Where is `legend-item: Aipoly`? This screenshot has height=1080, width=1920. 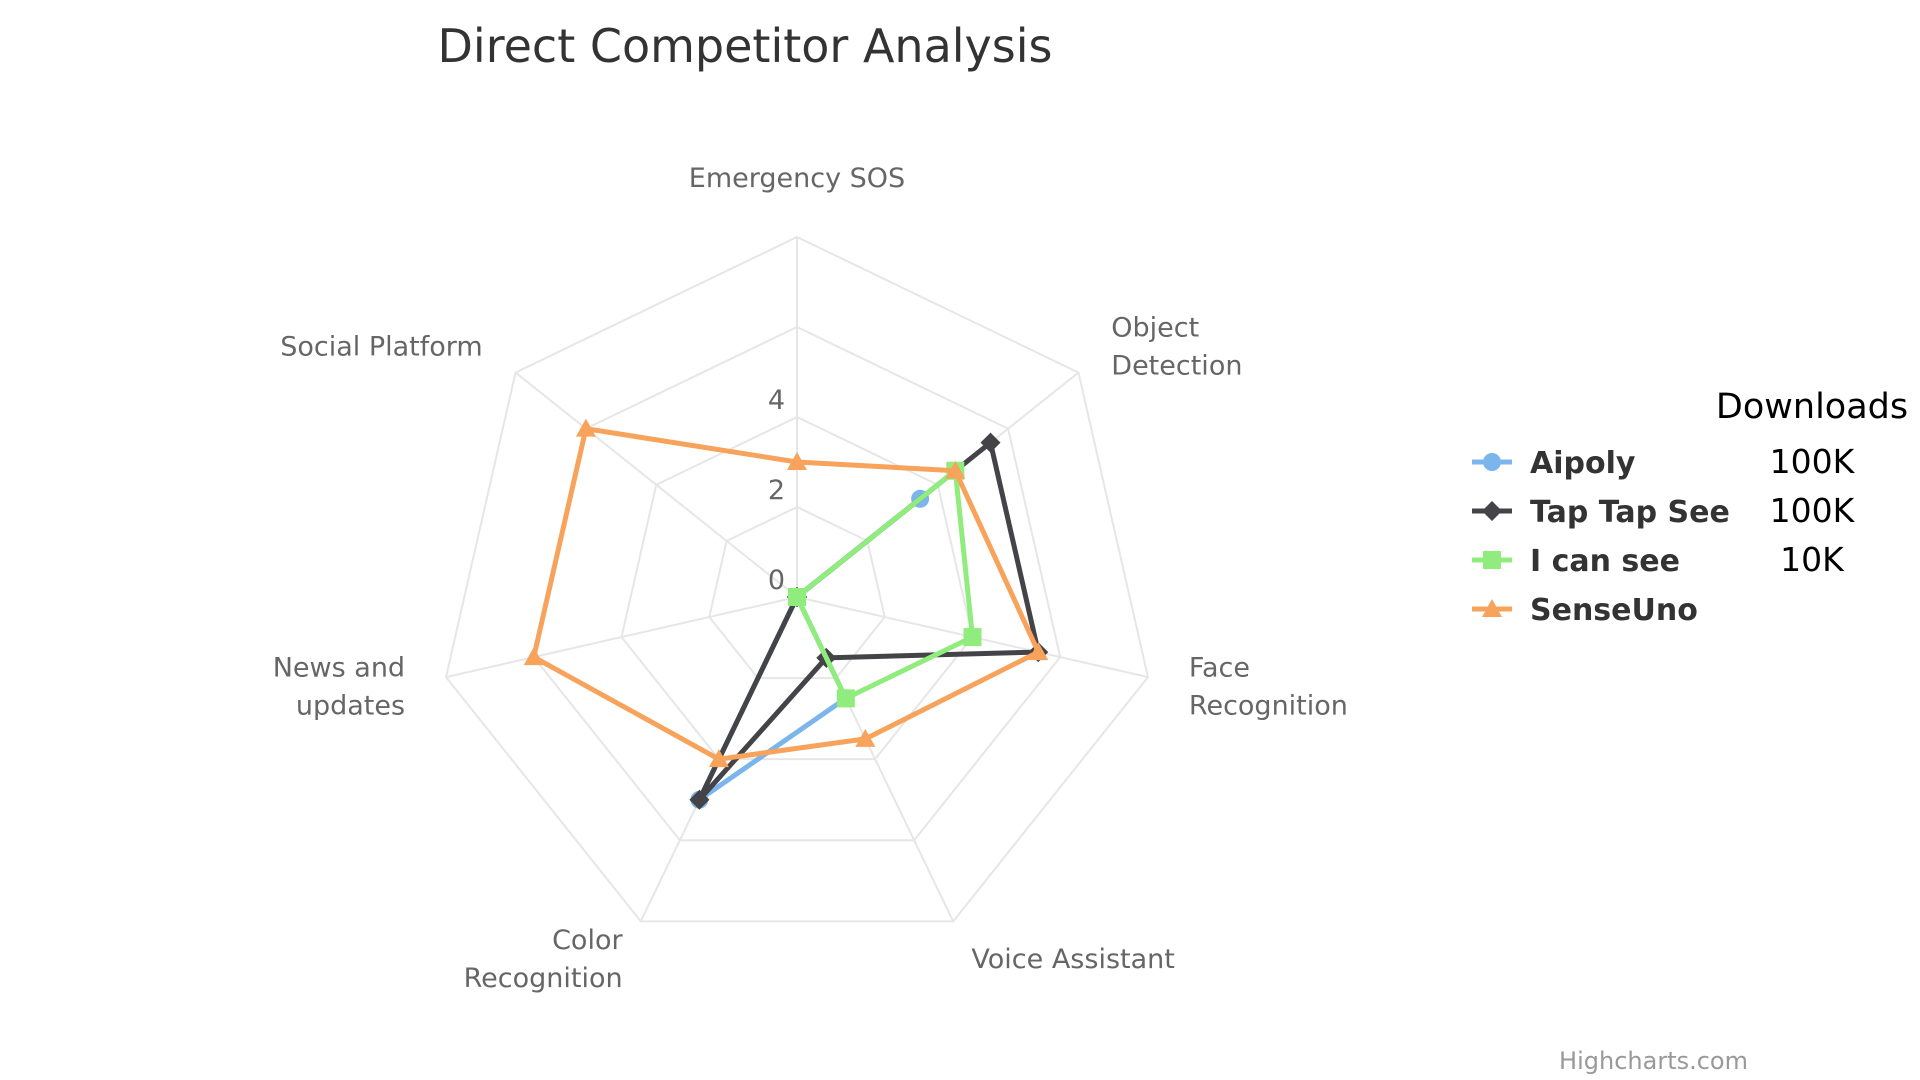
legend-item: Aipoly is located at coordinates (1554, 463).